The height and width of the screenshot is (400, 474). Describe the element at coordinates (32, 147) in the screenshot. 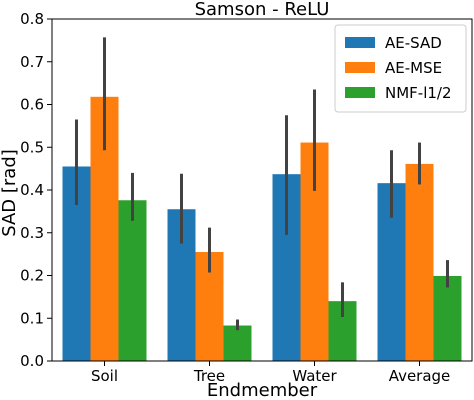

I see `y-tick-label: 0.5` at that location.